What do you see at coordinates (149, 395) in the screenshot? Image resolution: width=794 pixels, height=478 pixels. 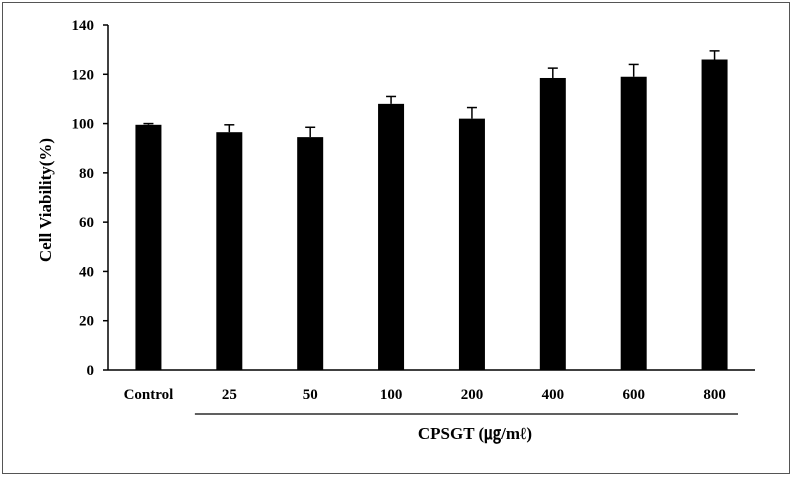 I see `x-tick-label: Control` at bounding box center [149, 395].